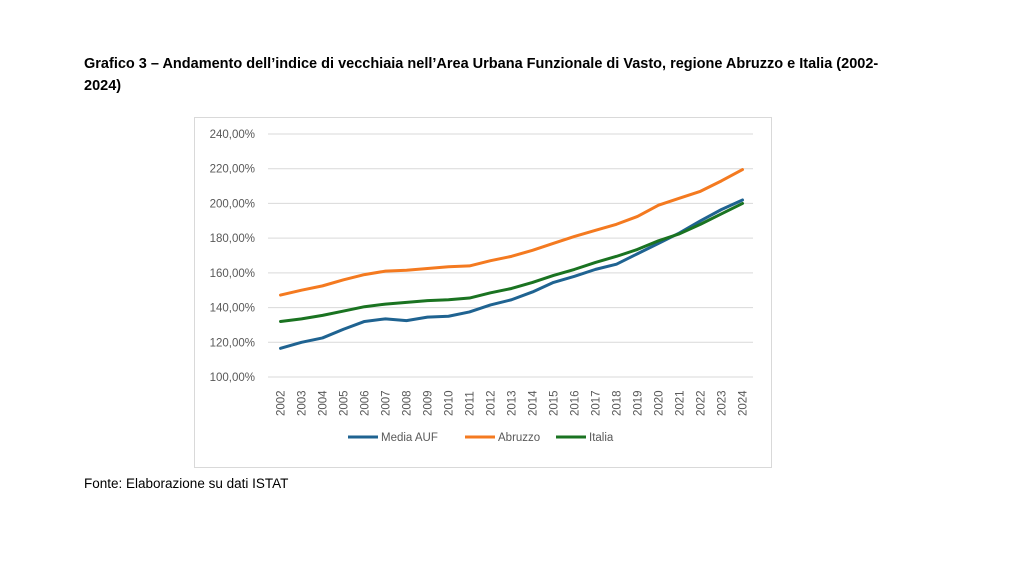 The image size is (1030, 577). What do you see at coordinates (702, 403) in the screenshot?
I see `x-tick-label: 2022` at bounding box center [702, 403].